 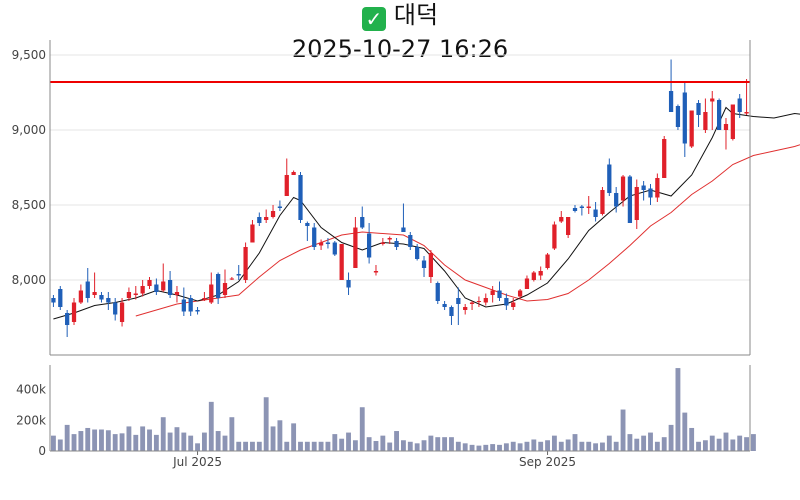 I want to click on price-tick-label: 8,000, so click(x=29, y=280).